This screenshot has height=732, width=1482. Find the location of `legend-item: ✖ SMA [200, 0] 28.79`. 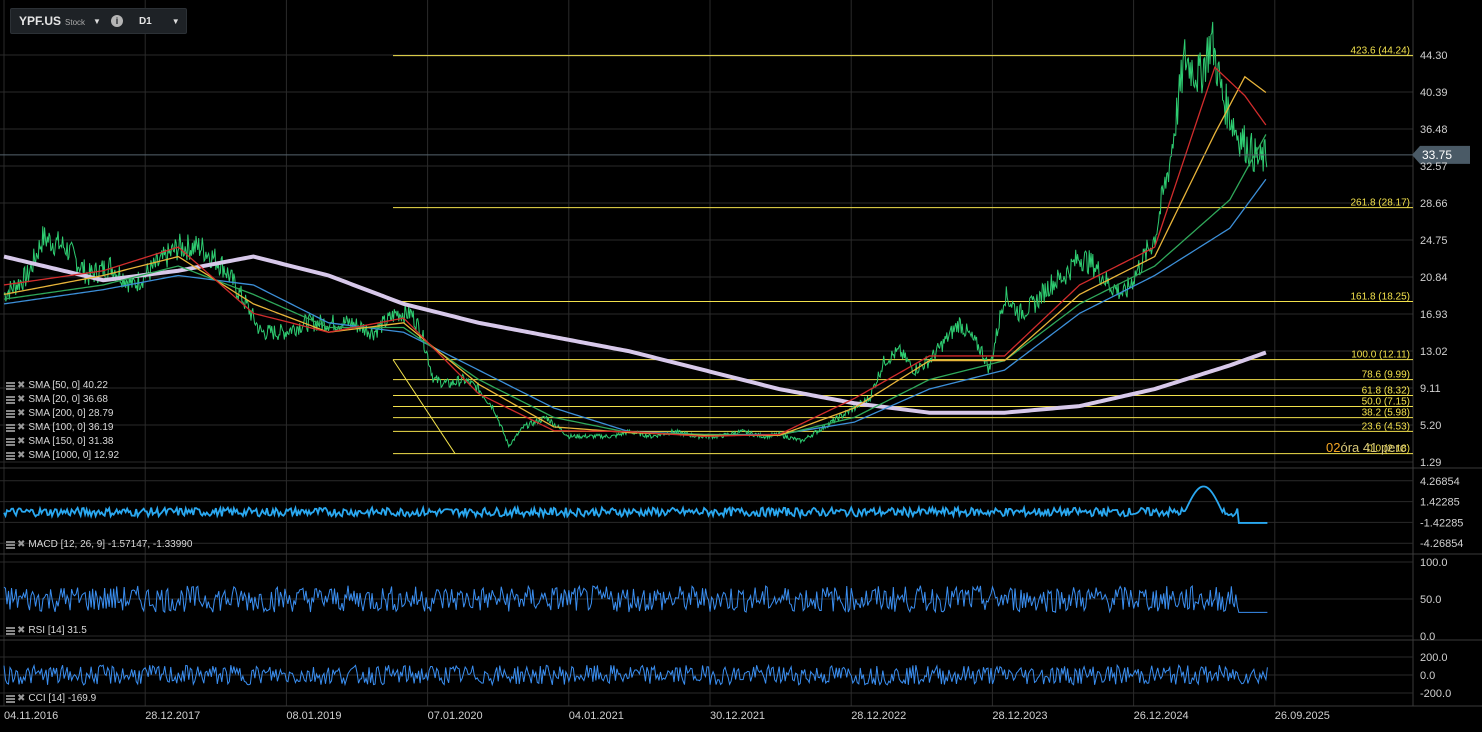

legend-item: ✖ SMA [200, 0] 28.79 is located at coordinates (62, 414).